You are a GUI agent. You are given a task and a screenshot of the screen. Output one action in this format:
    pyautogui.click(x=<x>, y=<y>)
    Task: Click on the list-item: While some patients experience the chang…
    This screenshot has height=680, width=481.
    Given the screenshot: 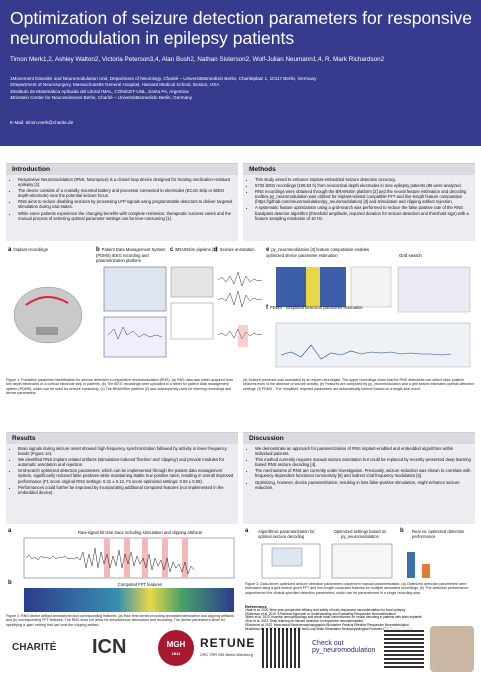 What is the action you would take?
    pyautogui.click(x=126, y=216)
    